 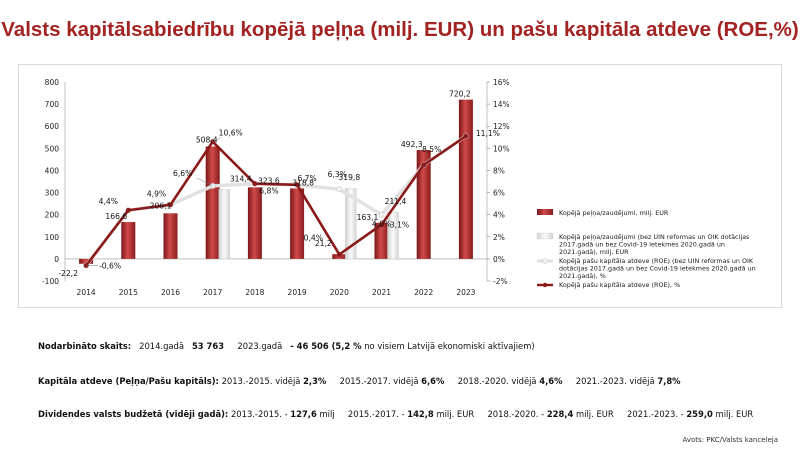 I want to click on adjusted-profit-value-label: 319,8, so click(x=349, y=177).